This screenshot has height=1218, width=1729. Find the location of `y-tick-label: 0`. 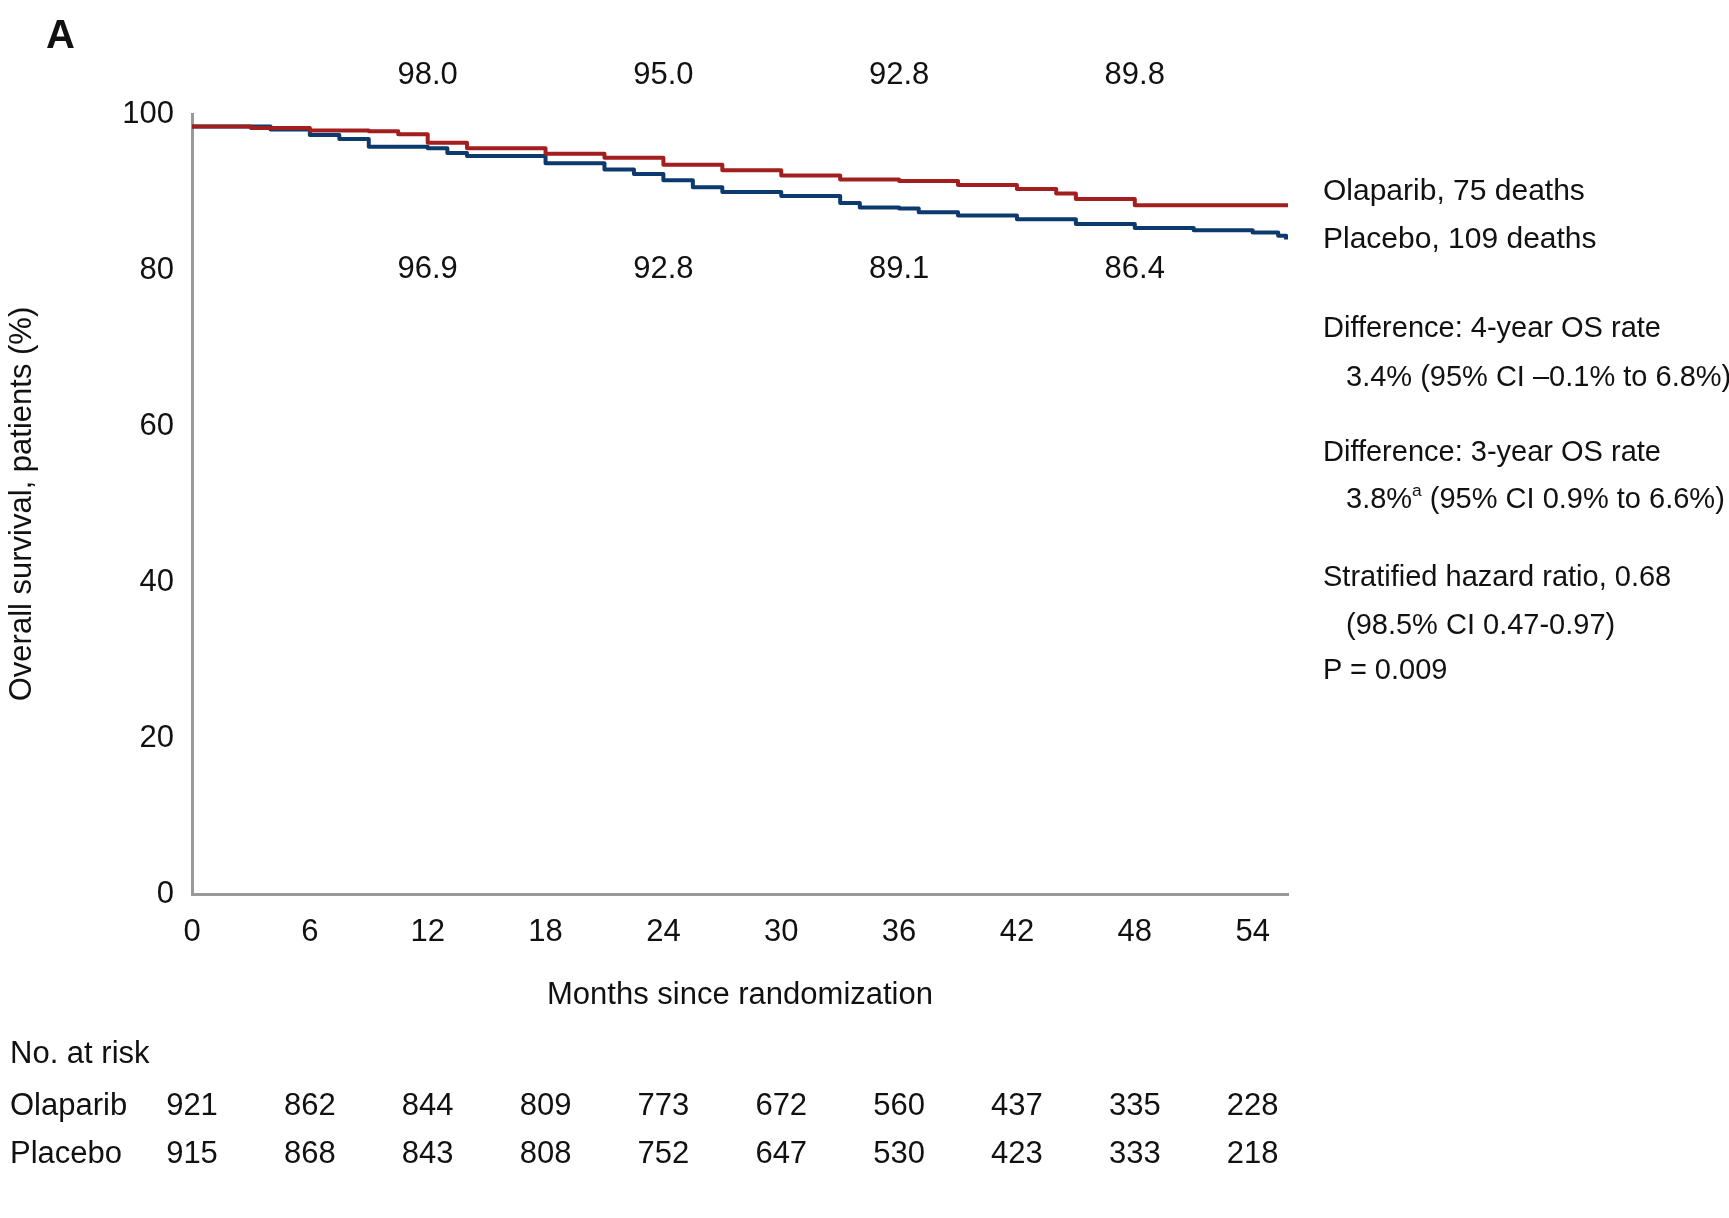

y-tick-label: 0 is located at coordinates (165, 892).